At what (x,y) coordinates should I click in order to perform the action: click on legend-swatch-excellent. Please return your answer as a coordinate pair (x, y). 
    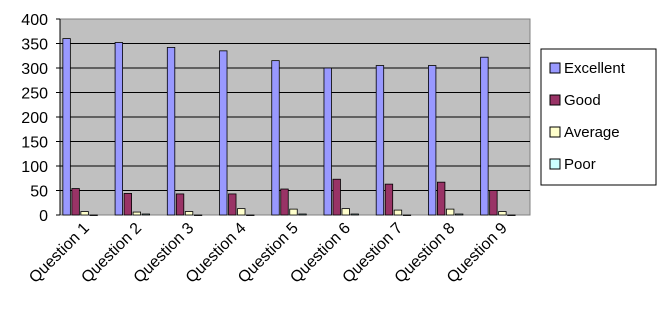
    Looking at the image, I should click on (555, 68).